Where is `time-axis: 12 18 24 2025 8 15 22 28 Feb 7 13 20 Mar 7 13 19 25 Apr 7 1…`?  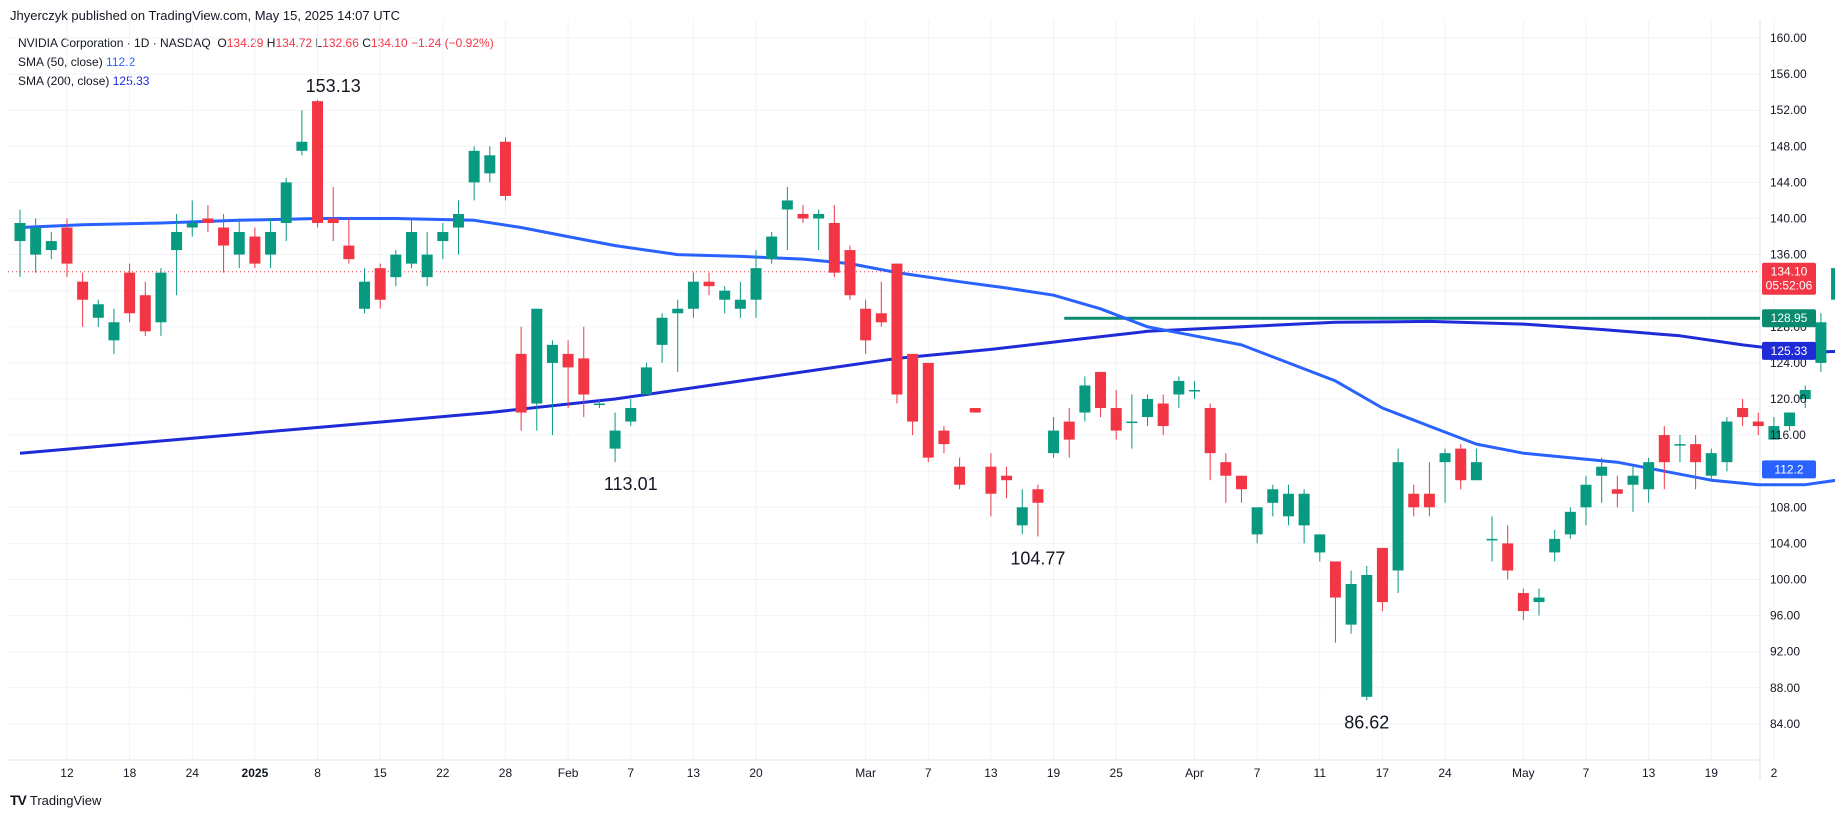 time-axis: 12 18 24 2025 8 15 22 28 Feb 7 13 20 Mar 7 13 19 25 Apr 7 1… is located at coordinates (918, 773).